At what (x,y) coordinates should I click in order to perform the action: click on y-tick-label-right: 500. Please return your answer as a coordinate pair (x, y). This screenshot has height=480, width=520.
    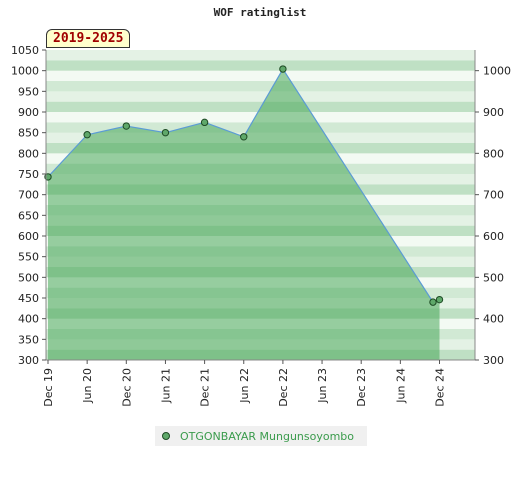
    Looking at the image, I should click on (493, 277).